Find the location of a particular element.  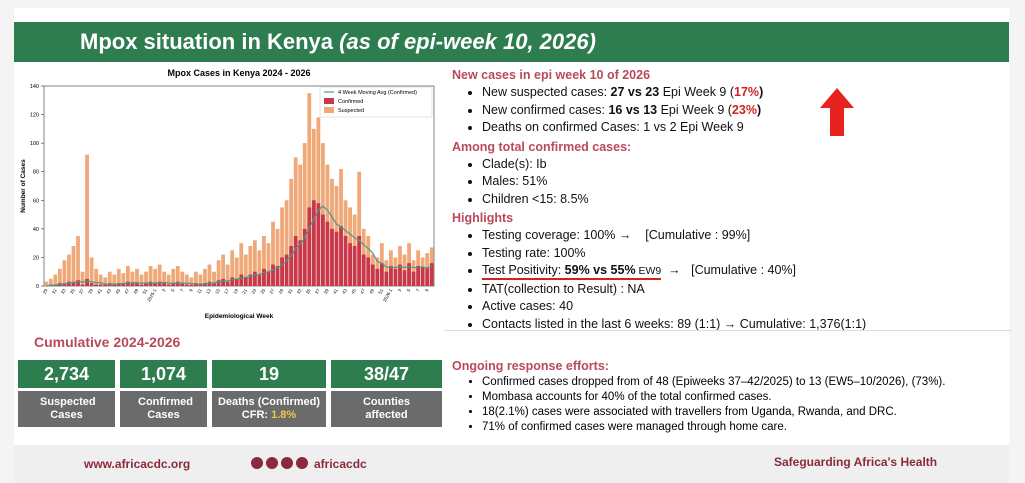

underline: Test Positivity: 59% vs 55% EW9 is located at coordinates (572, 271).